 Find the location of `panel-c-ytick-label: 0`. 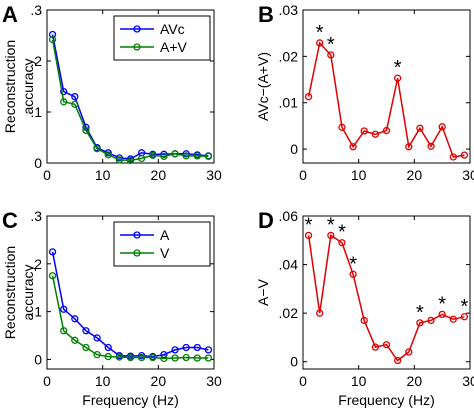

panel-c-ytick-label: 0 is located at coordinates (38, 359).